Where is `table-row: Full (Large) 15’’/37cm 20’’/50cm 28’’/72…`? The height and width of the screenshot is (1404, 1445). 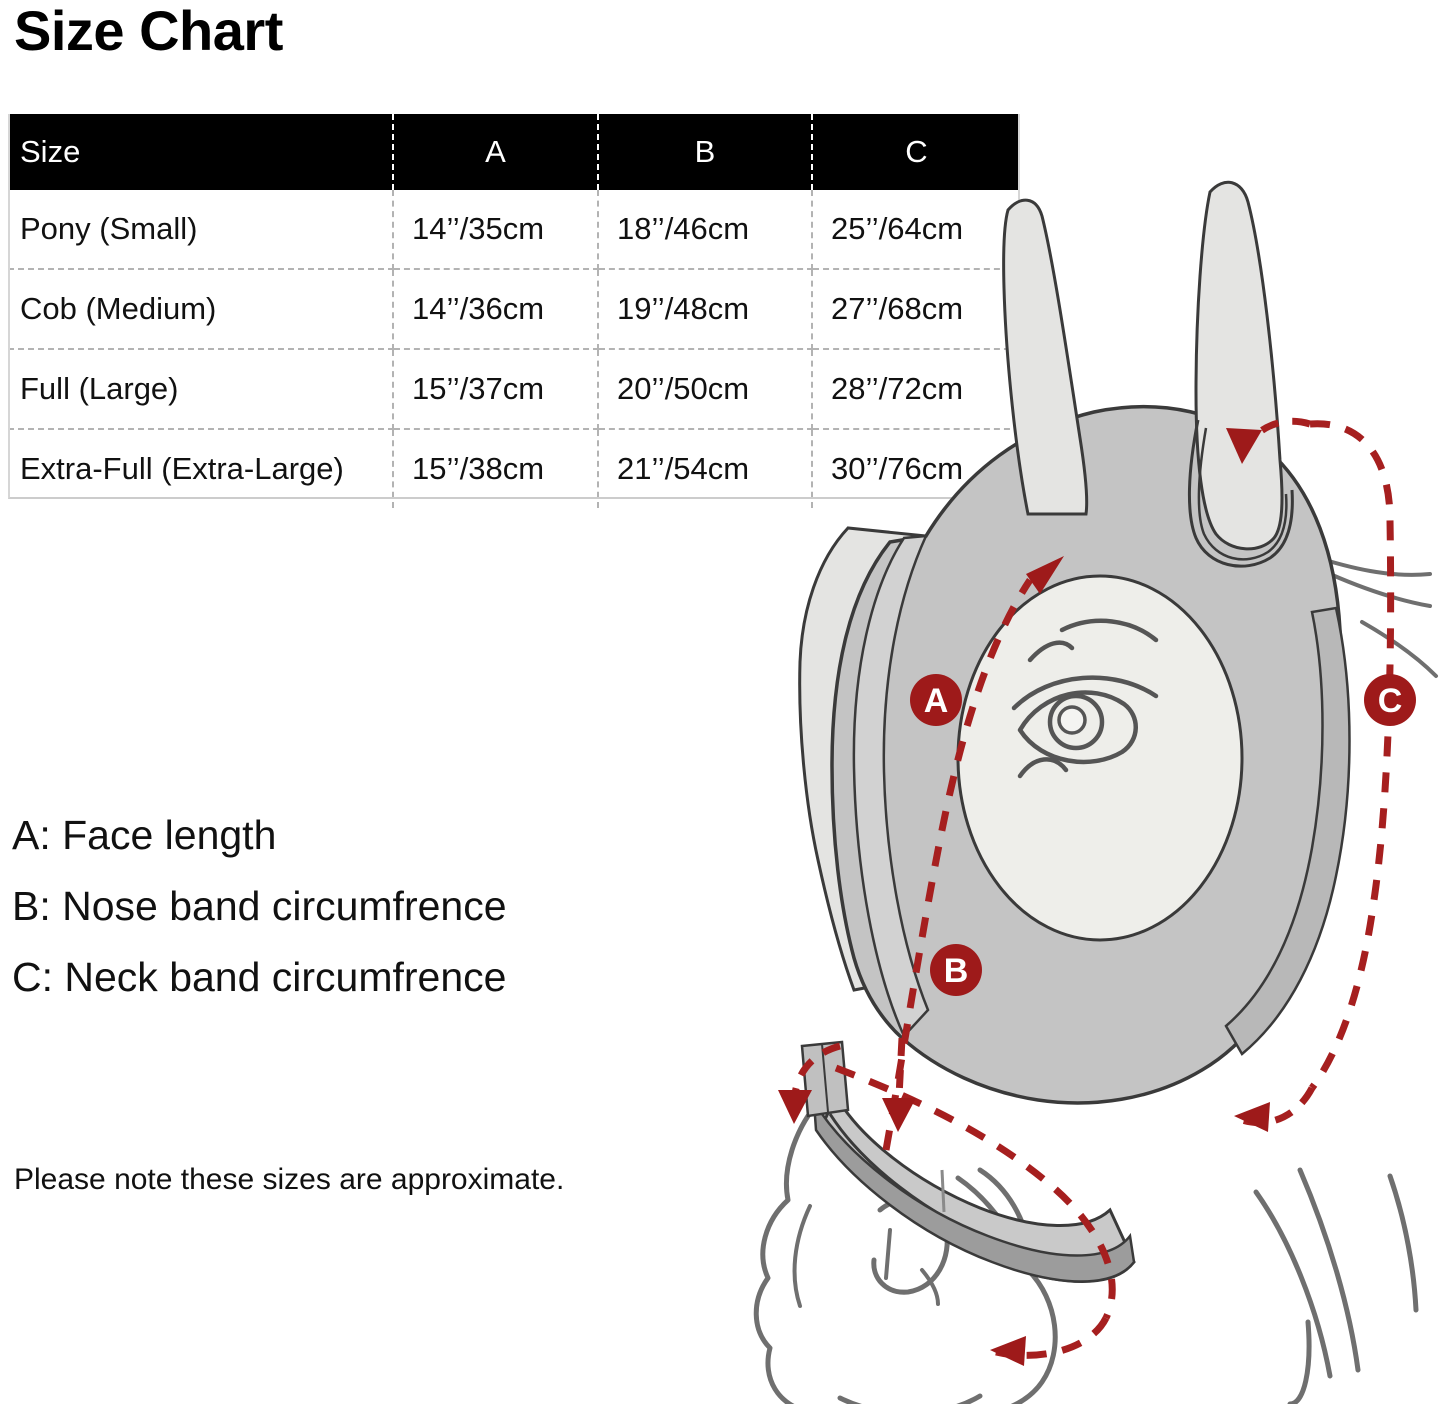 table-row: Full (Large) 15’’/37cm 20’’/50cm 28’’/72… is located at coordinates (514, 389).